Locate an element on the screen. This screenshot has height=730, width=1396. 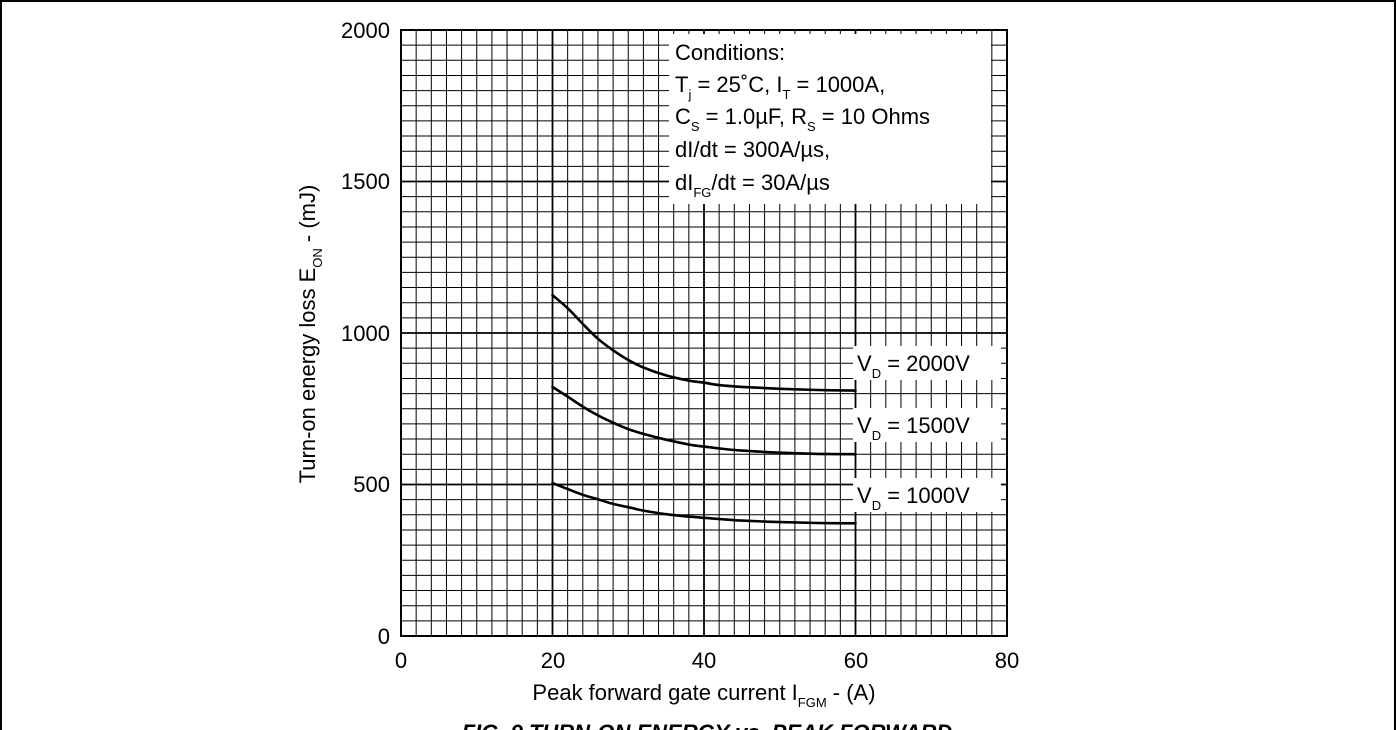
conditions-heading: Conditions: is located at coordinates (730, 52).